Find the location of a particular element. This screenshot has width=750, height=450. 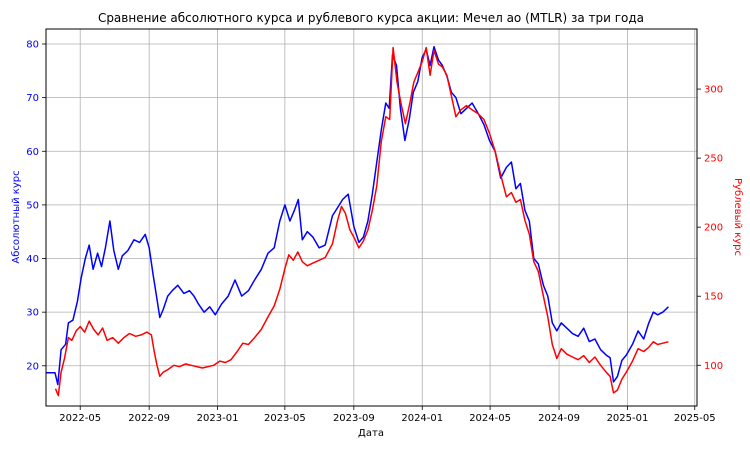

y-left-axis: 20 30 40 50 60 70 80 is located at coordinates (36, 206).